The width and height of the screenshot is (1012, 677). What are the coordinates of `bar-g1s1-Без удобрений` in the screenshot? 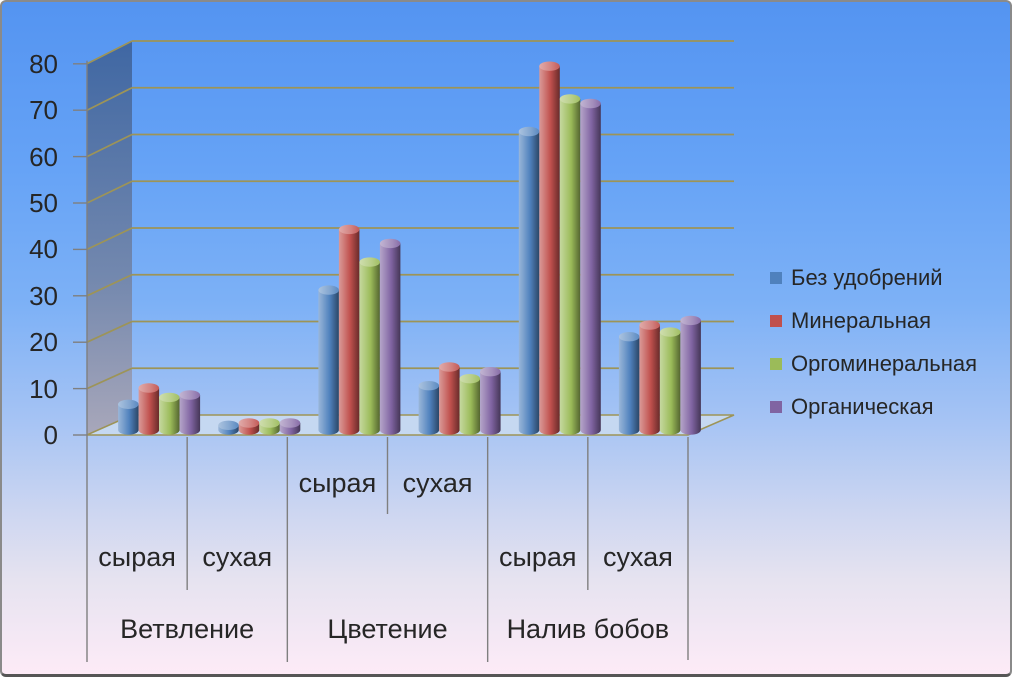 It's located at (429, 408).